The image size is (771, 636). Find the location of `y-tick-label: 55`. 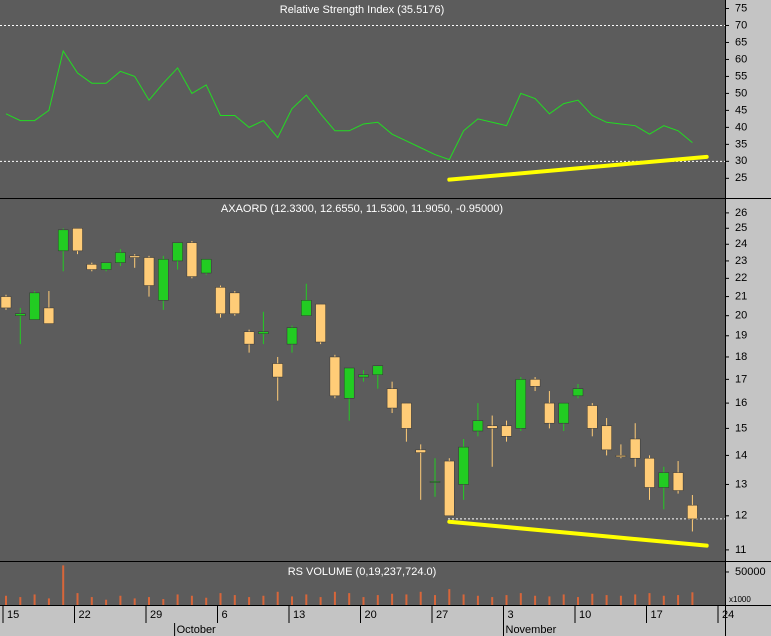

y-tick-label: 55 is located at coordinates (741, 76).